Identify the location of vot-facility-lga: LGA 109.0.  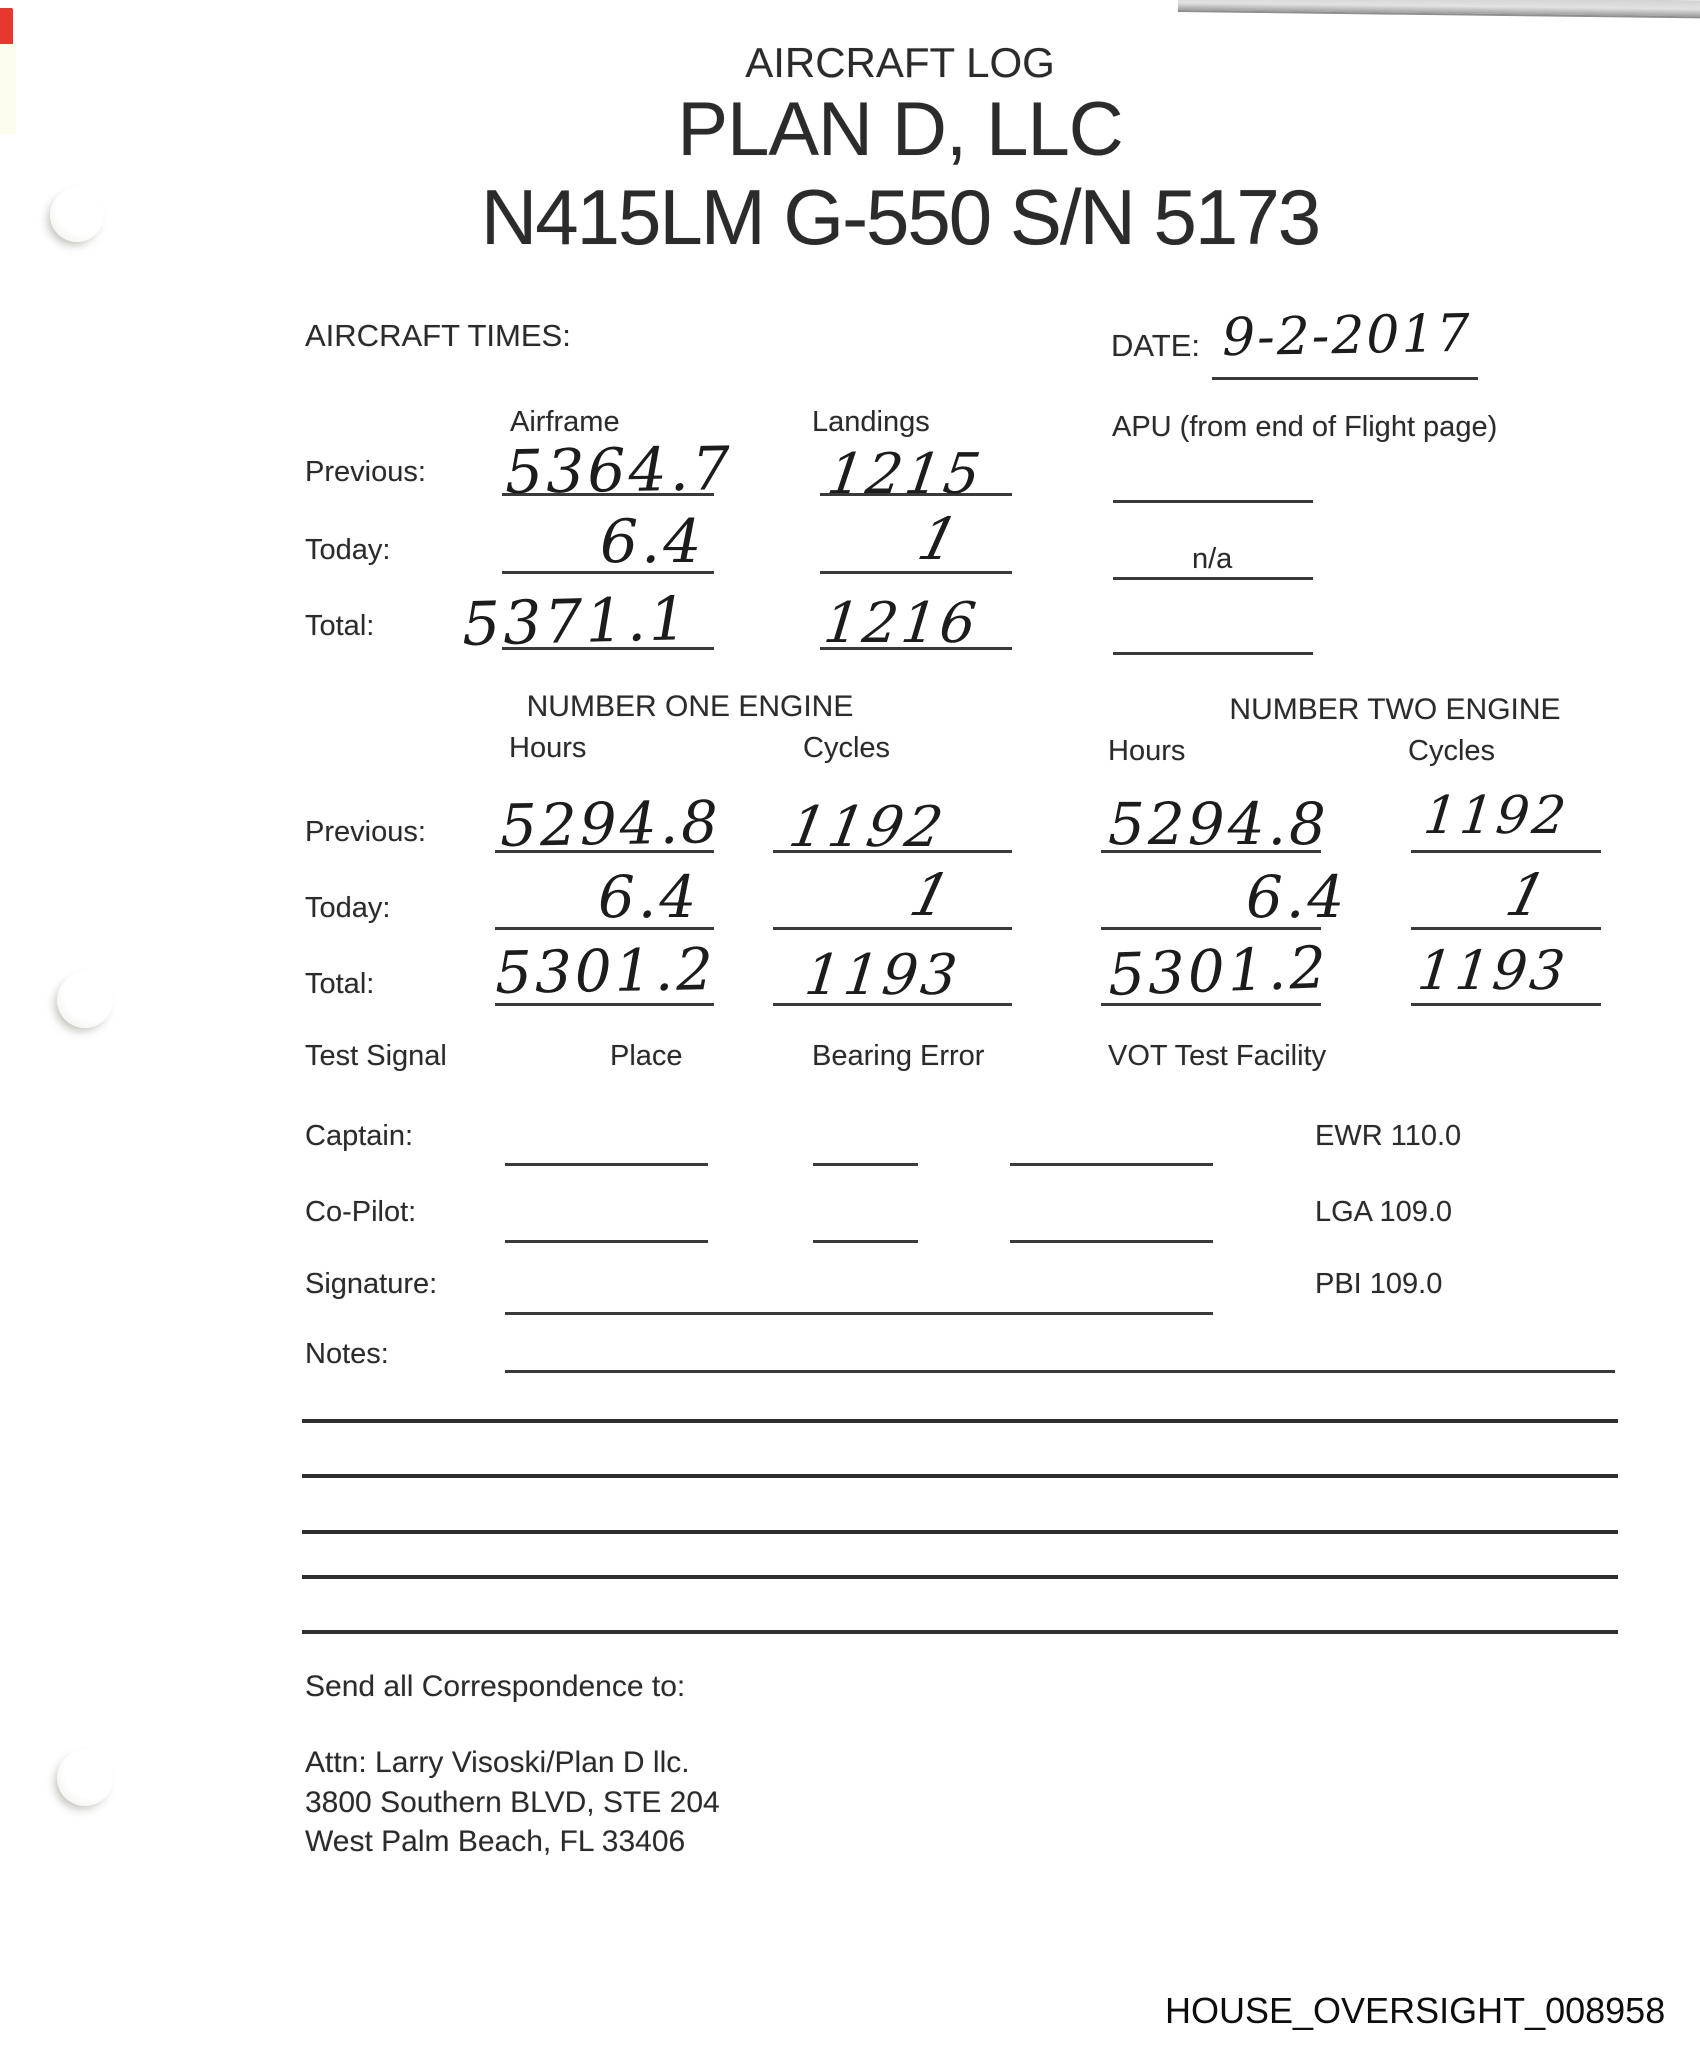
(1384, 1212).